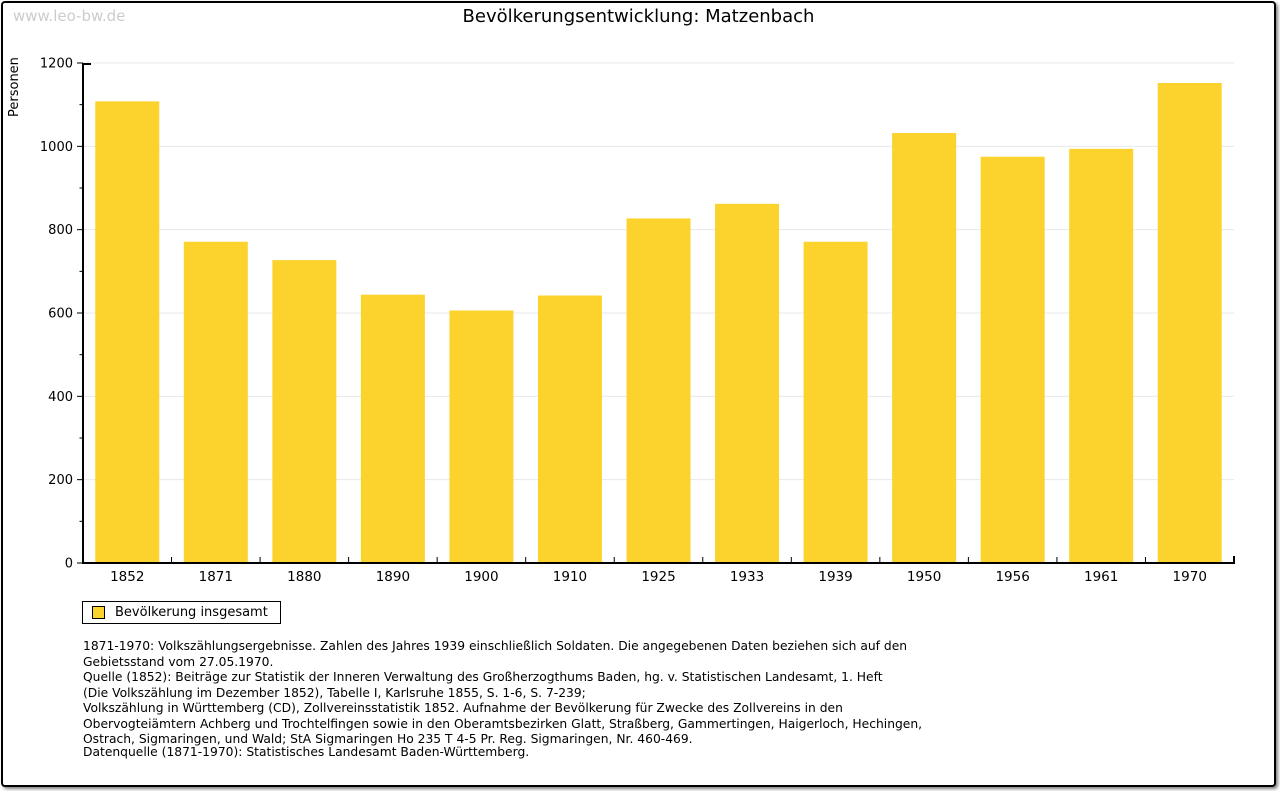  What do you see at coordinates (924, 577) in the screenshot?
I see `x-tick-label-1950: 1950` at bounding box center [924, 577].